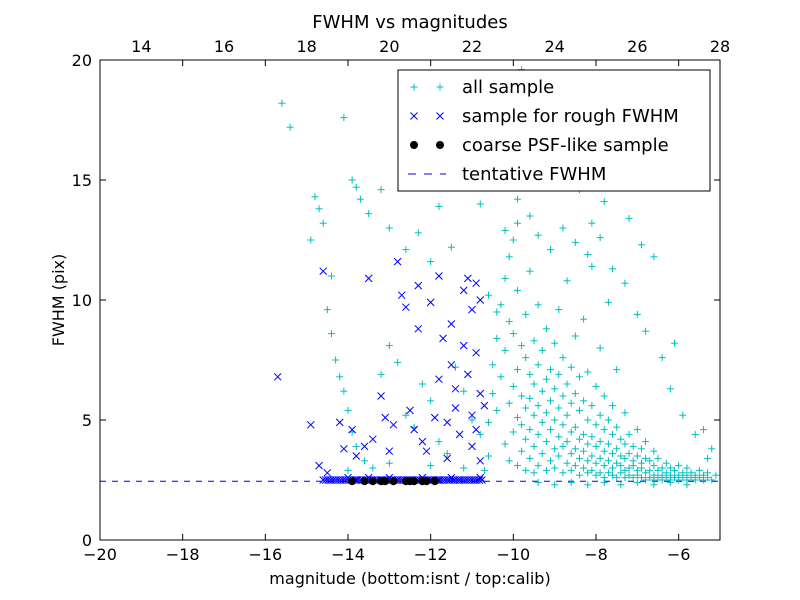  Describe the element at coordinates (389, 46) in the screenshot. I see `top-x-tick-label: 20` at that location.